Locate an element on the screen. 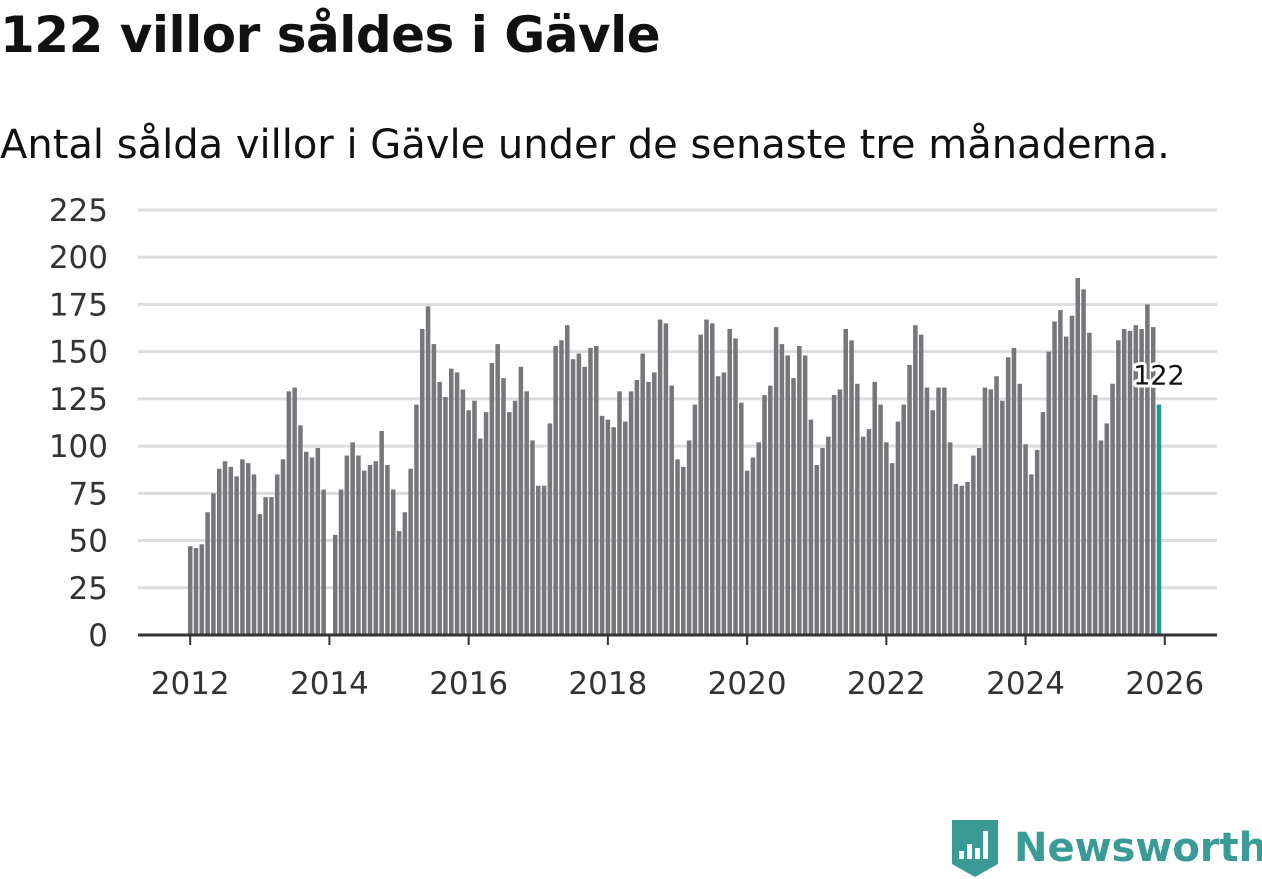 This screenshot has height=879, width=1262. x-tick-label: 2020 is located at coordinates (747, 684).